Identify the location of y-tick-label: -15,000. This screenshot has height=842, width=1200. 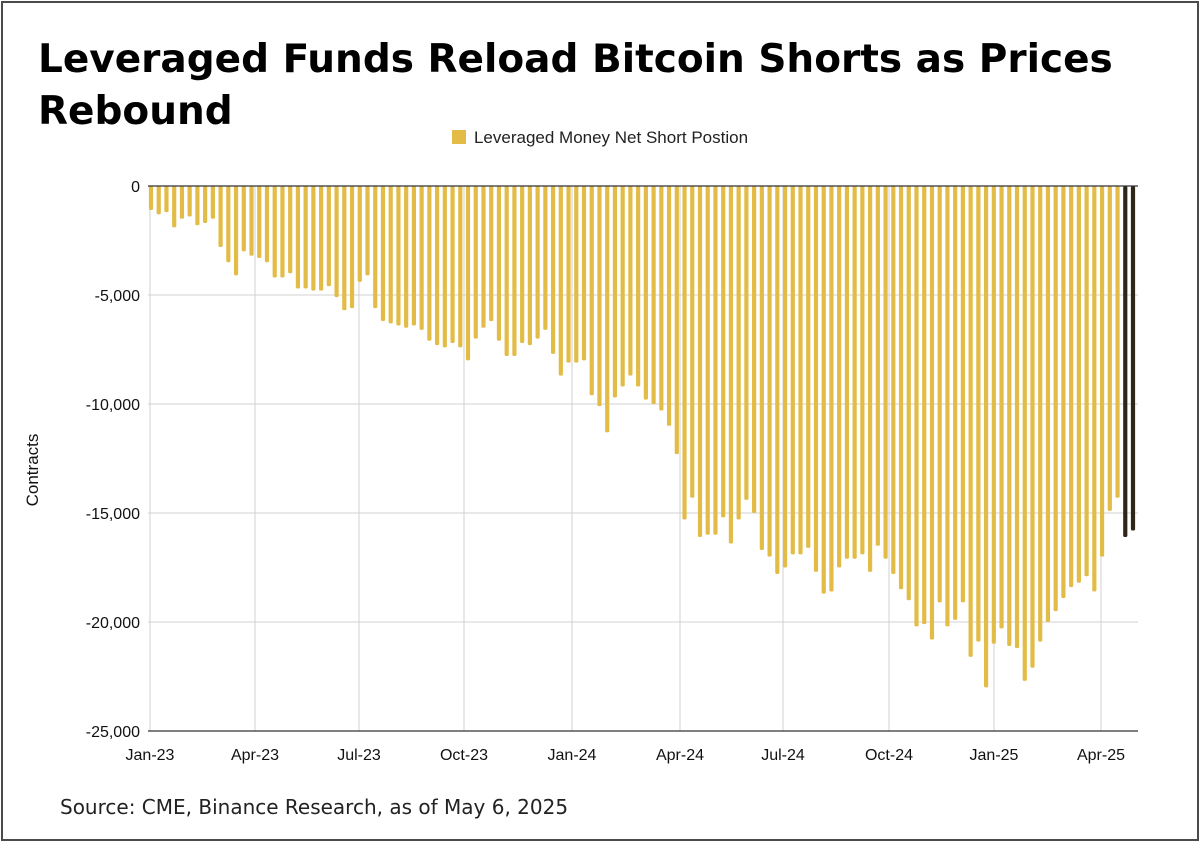
(113, 514).